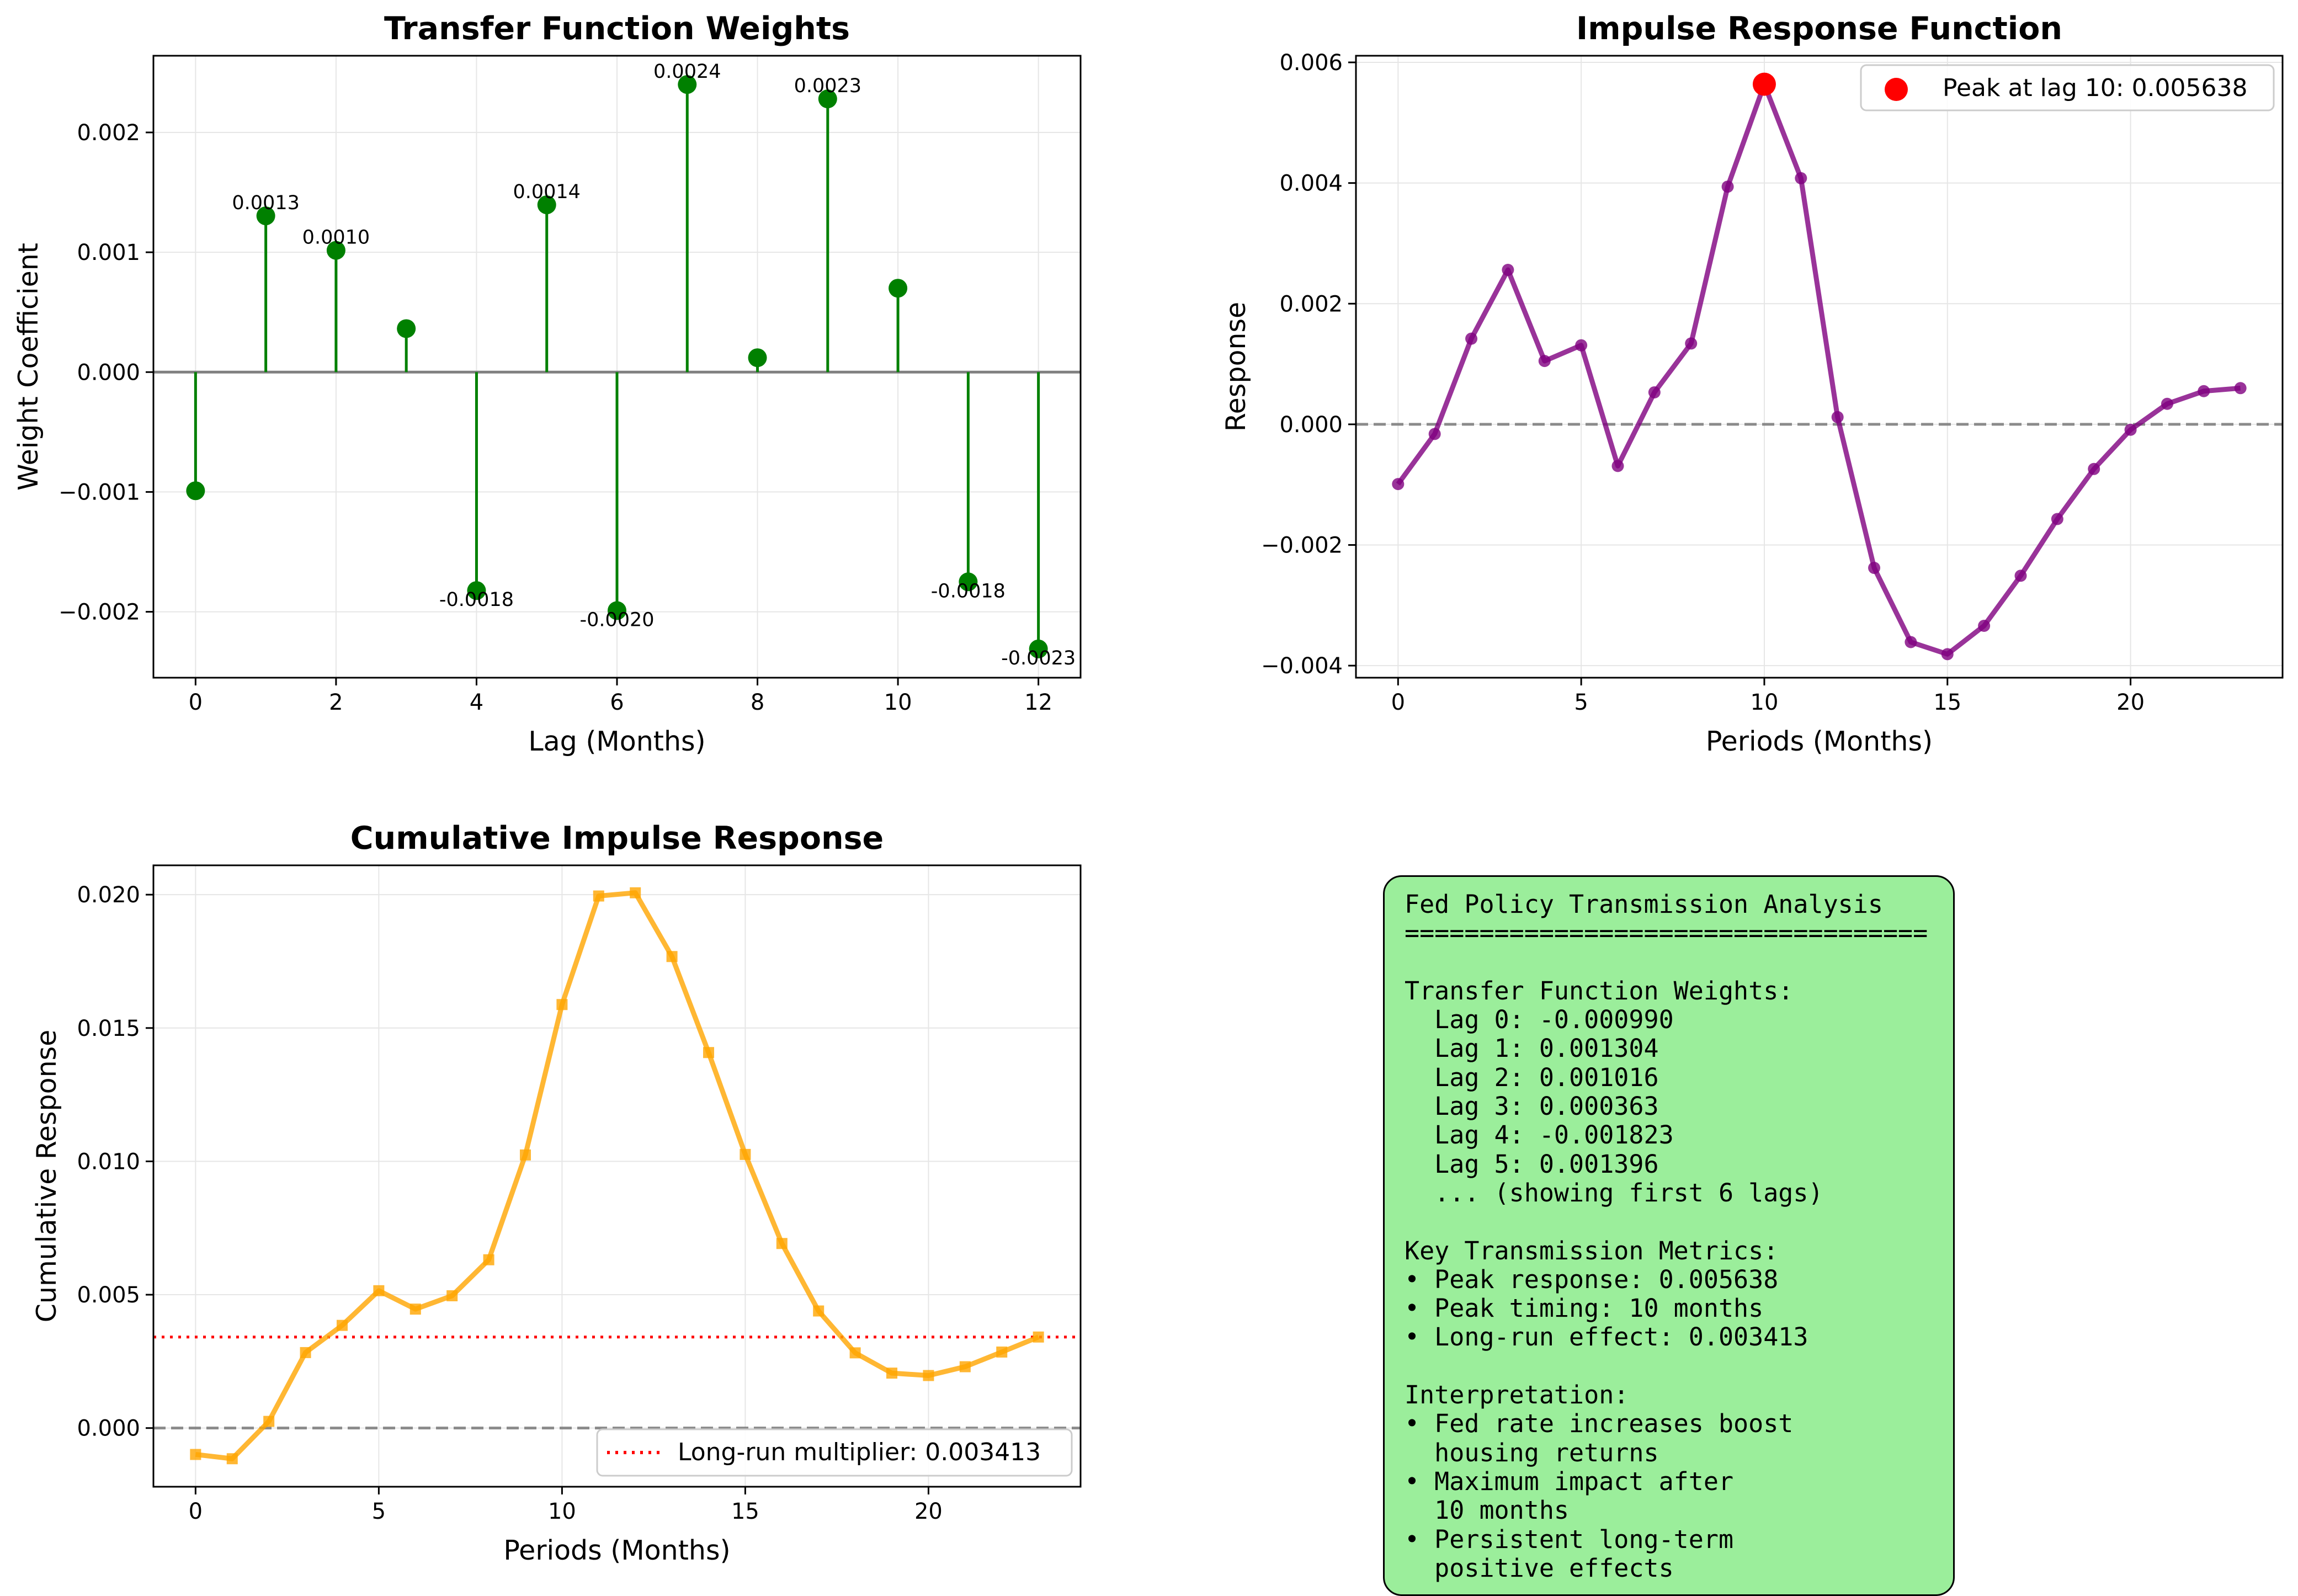  What do you see at coordinates (1532, 1164) in the screenshot?
I see `summary-line: Lag 5: 0.001396` at bounding box center [1532, 1164].